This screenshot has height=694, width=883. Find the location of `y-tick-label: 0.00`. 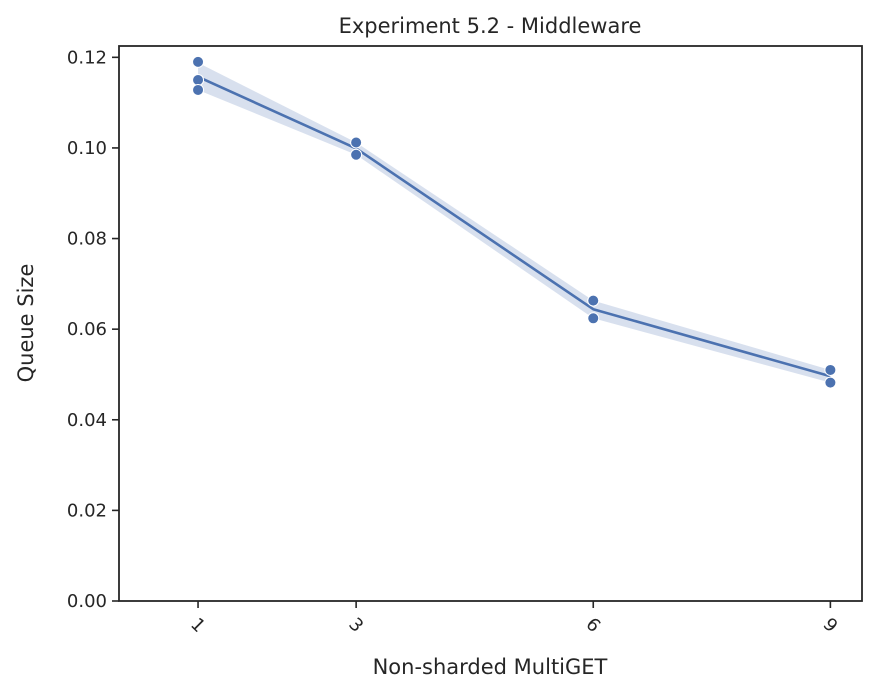

y-tick-label: 0.00 is located at coordinates (87, 601).